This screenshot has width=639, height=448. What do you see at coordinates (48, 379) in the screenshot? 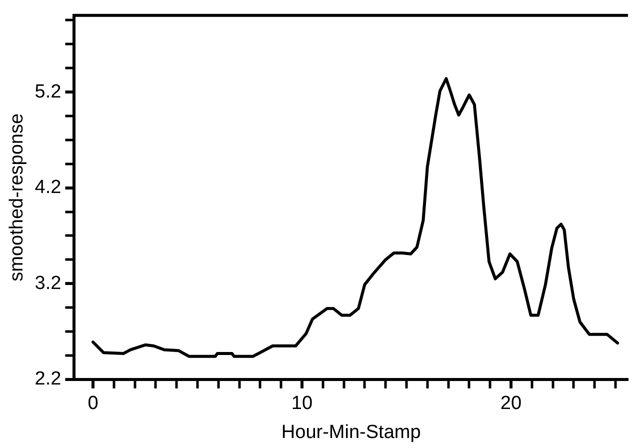
I see `y-tick-label: 2.2` at bounding box center [48, 379].